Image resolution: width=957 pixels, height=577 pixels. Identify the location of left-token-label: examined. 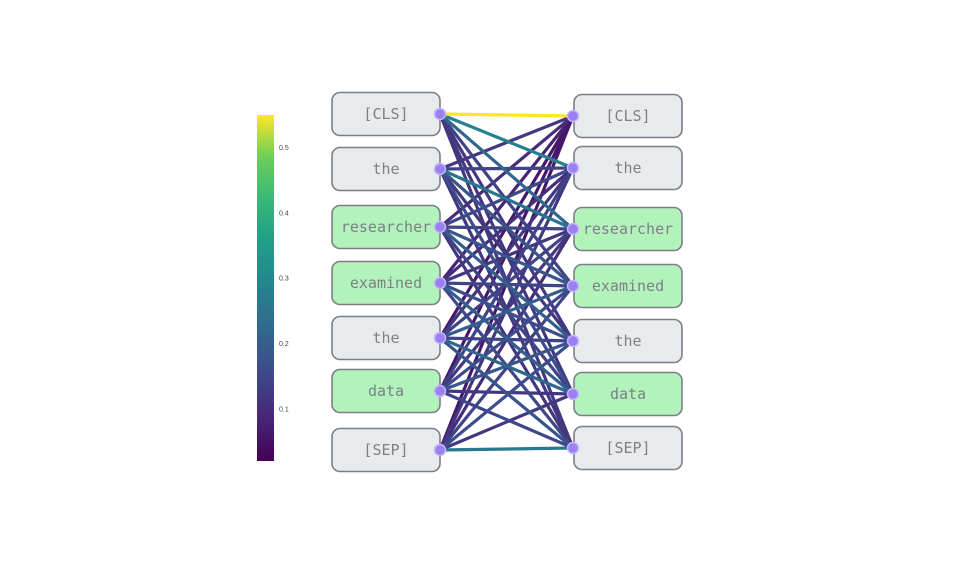
(386, 283).